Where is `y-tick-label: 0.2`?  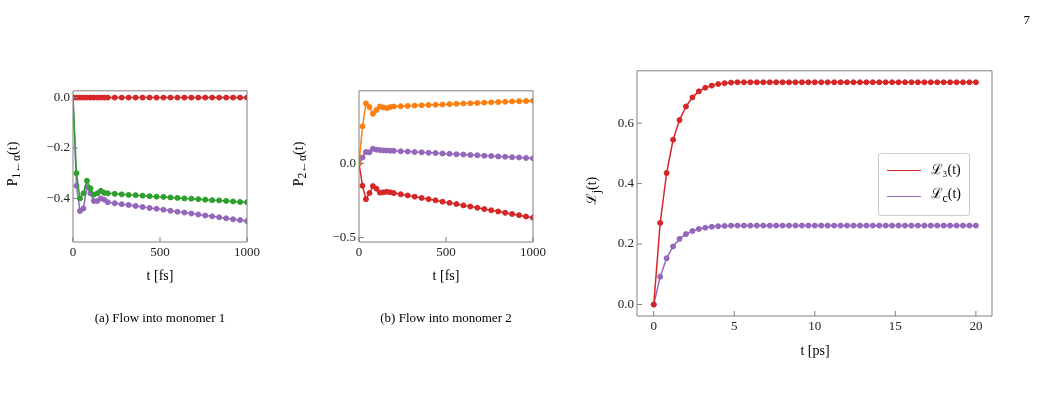
y-tick-label: 0.2 is located at coordinates (625, 243).